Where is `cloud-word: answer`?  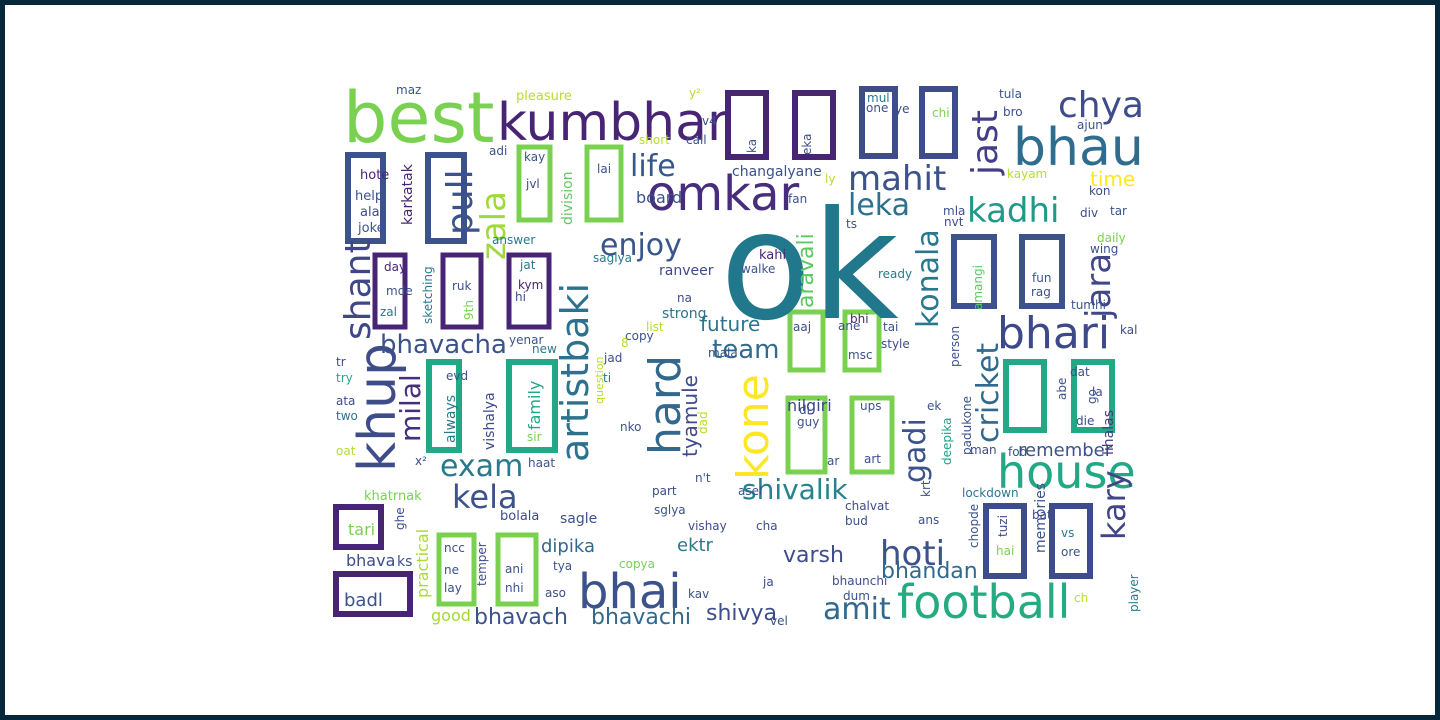
cloud-word: answer is located at coordinates (513, 240).